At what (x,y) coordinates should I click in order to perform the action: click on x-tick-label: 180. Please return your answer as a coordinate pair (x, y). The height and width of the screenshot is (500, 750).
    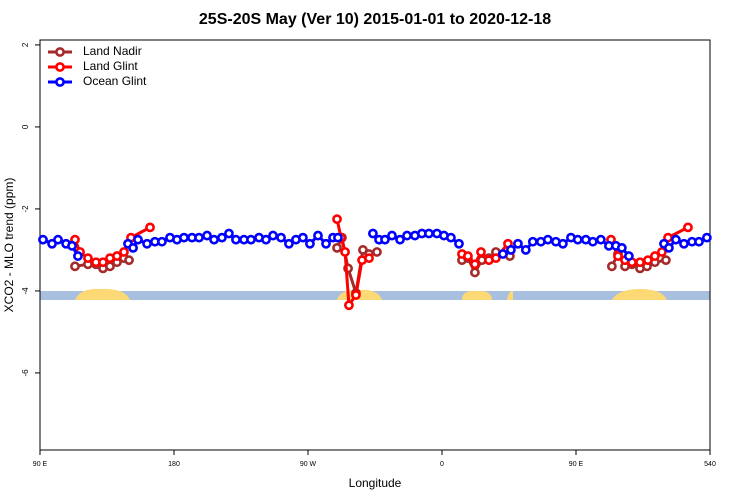
    Looking at the image, I should click on (174, 464).